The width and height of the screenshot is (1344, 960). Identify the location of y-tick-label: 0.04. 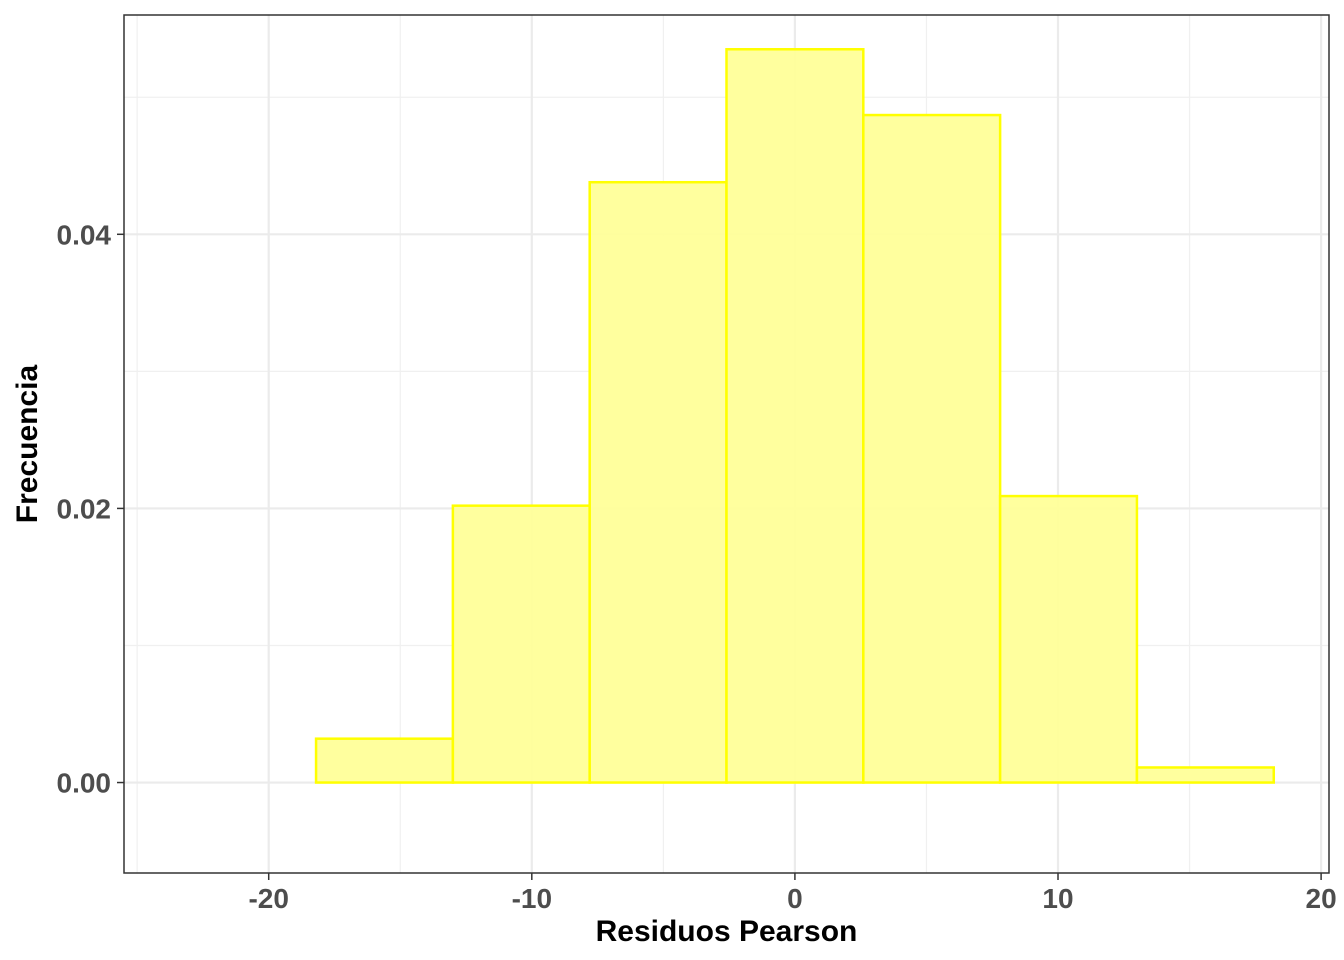
(84, 234).